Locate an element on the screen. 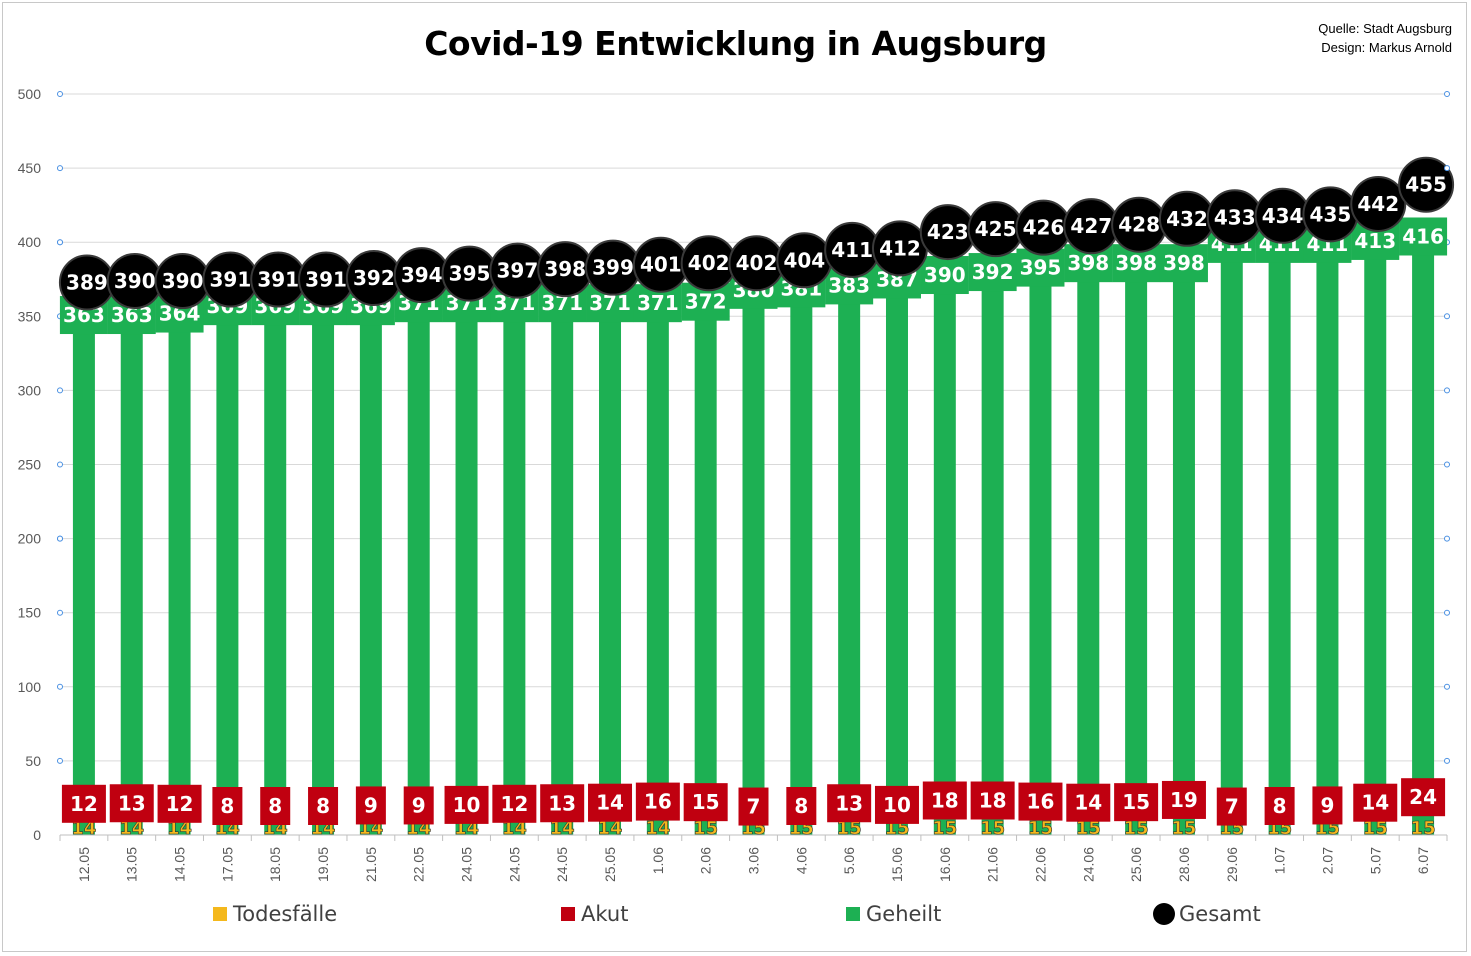 The height and width of the screenshot is (956, 1471). x-tick-label: 4.06 is located at coordinates (801, 860).